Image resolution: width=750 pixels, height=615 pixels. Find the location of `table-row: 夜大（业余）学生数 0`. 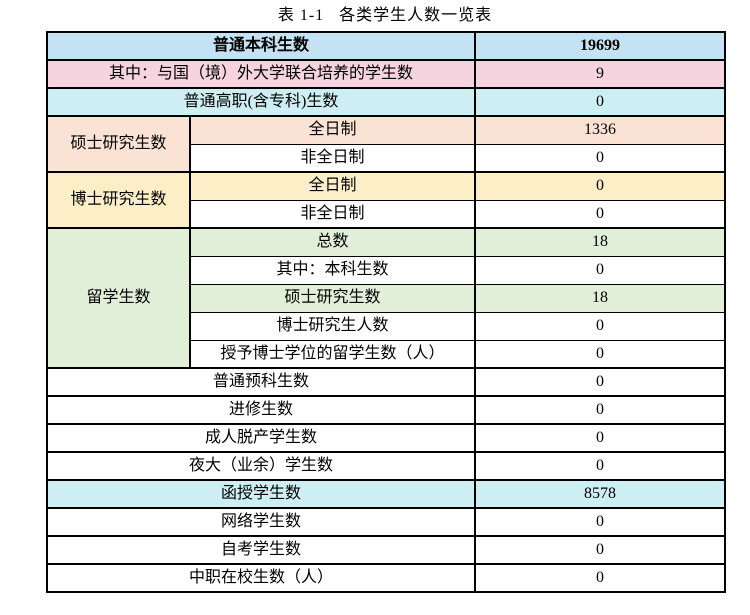

table-row: 夜大（业余）学生数 0 is located at coordinates (386, 466).